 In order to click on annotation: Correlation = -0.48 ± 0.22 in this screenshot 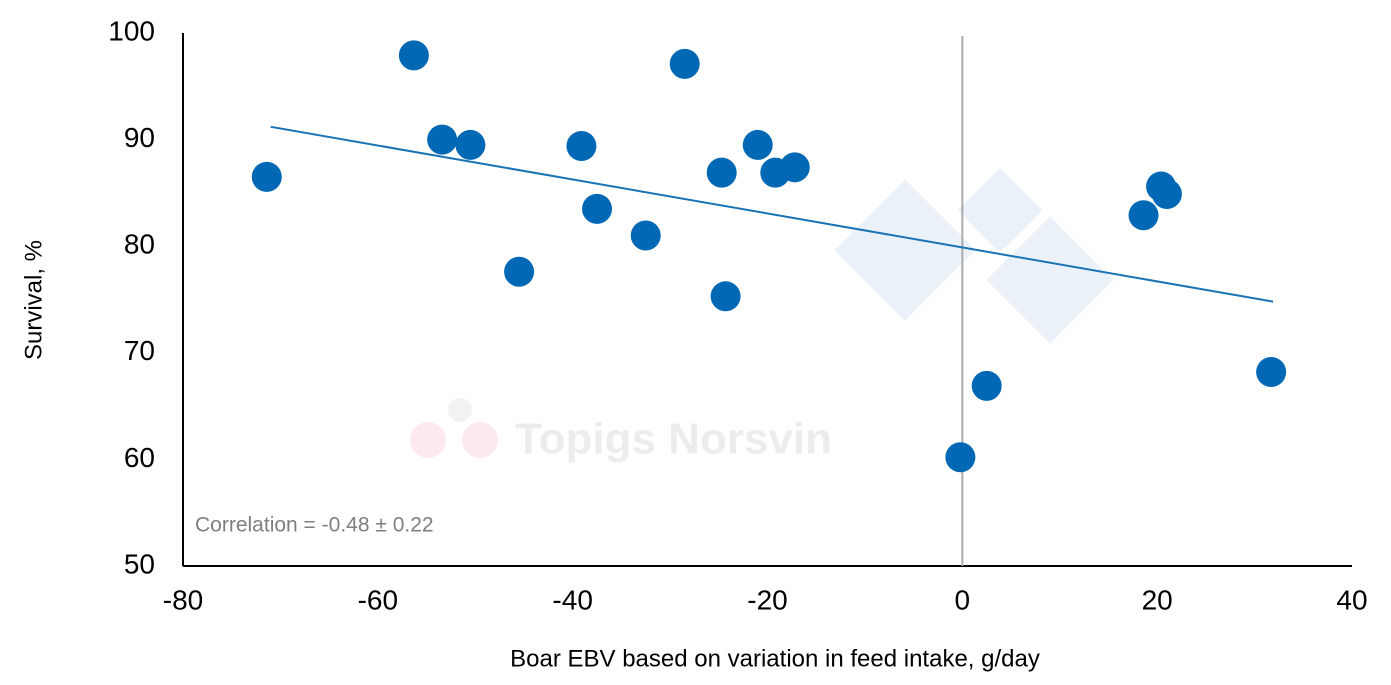, I will do `click(314, 525)`.